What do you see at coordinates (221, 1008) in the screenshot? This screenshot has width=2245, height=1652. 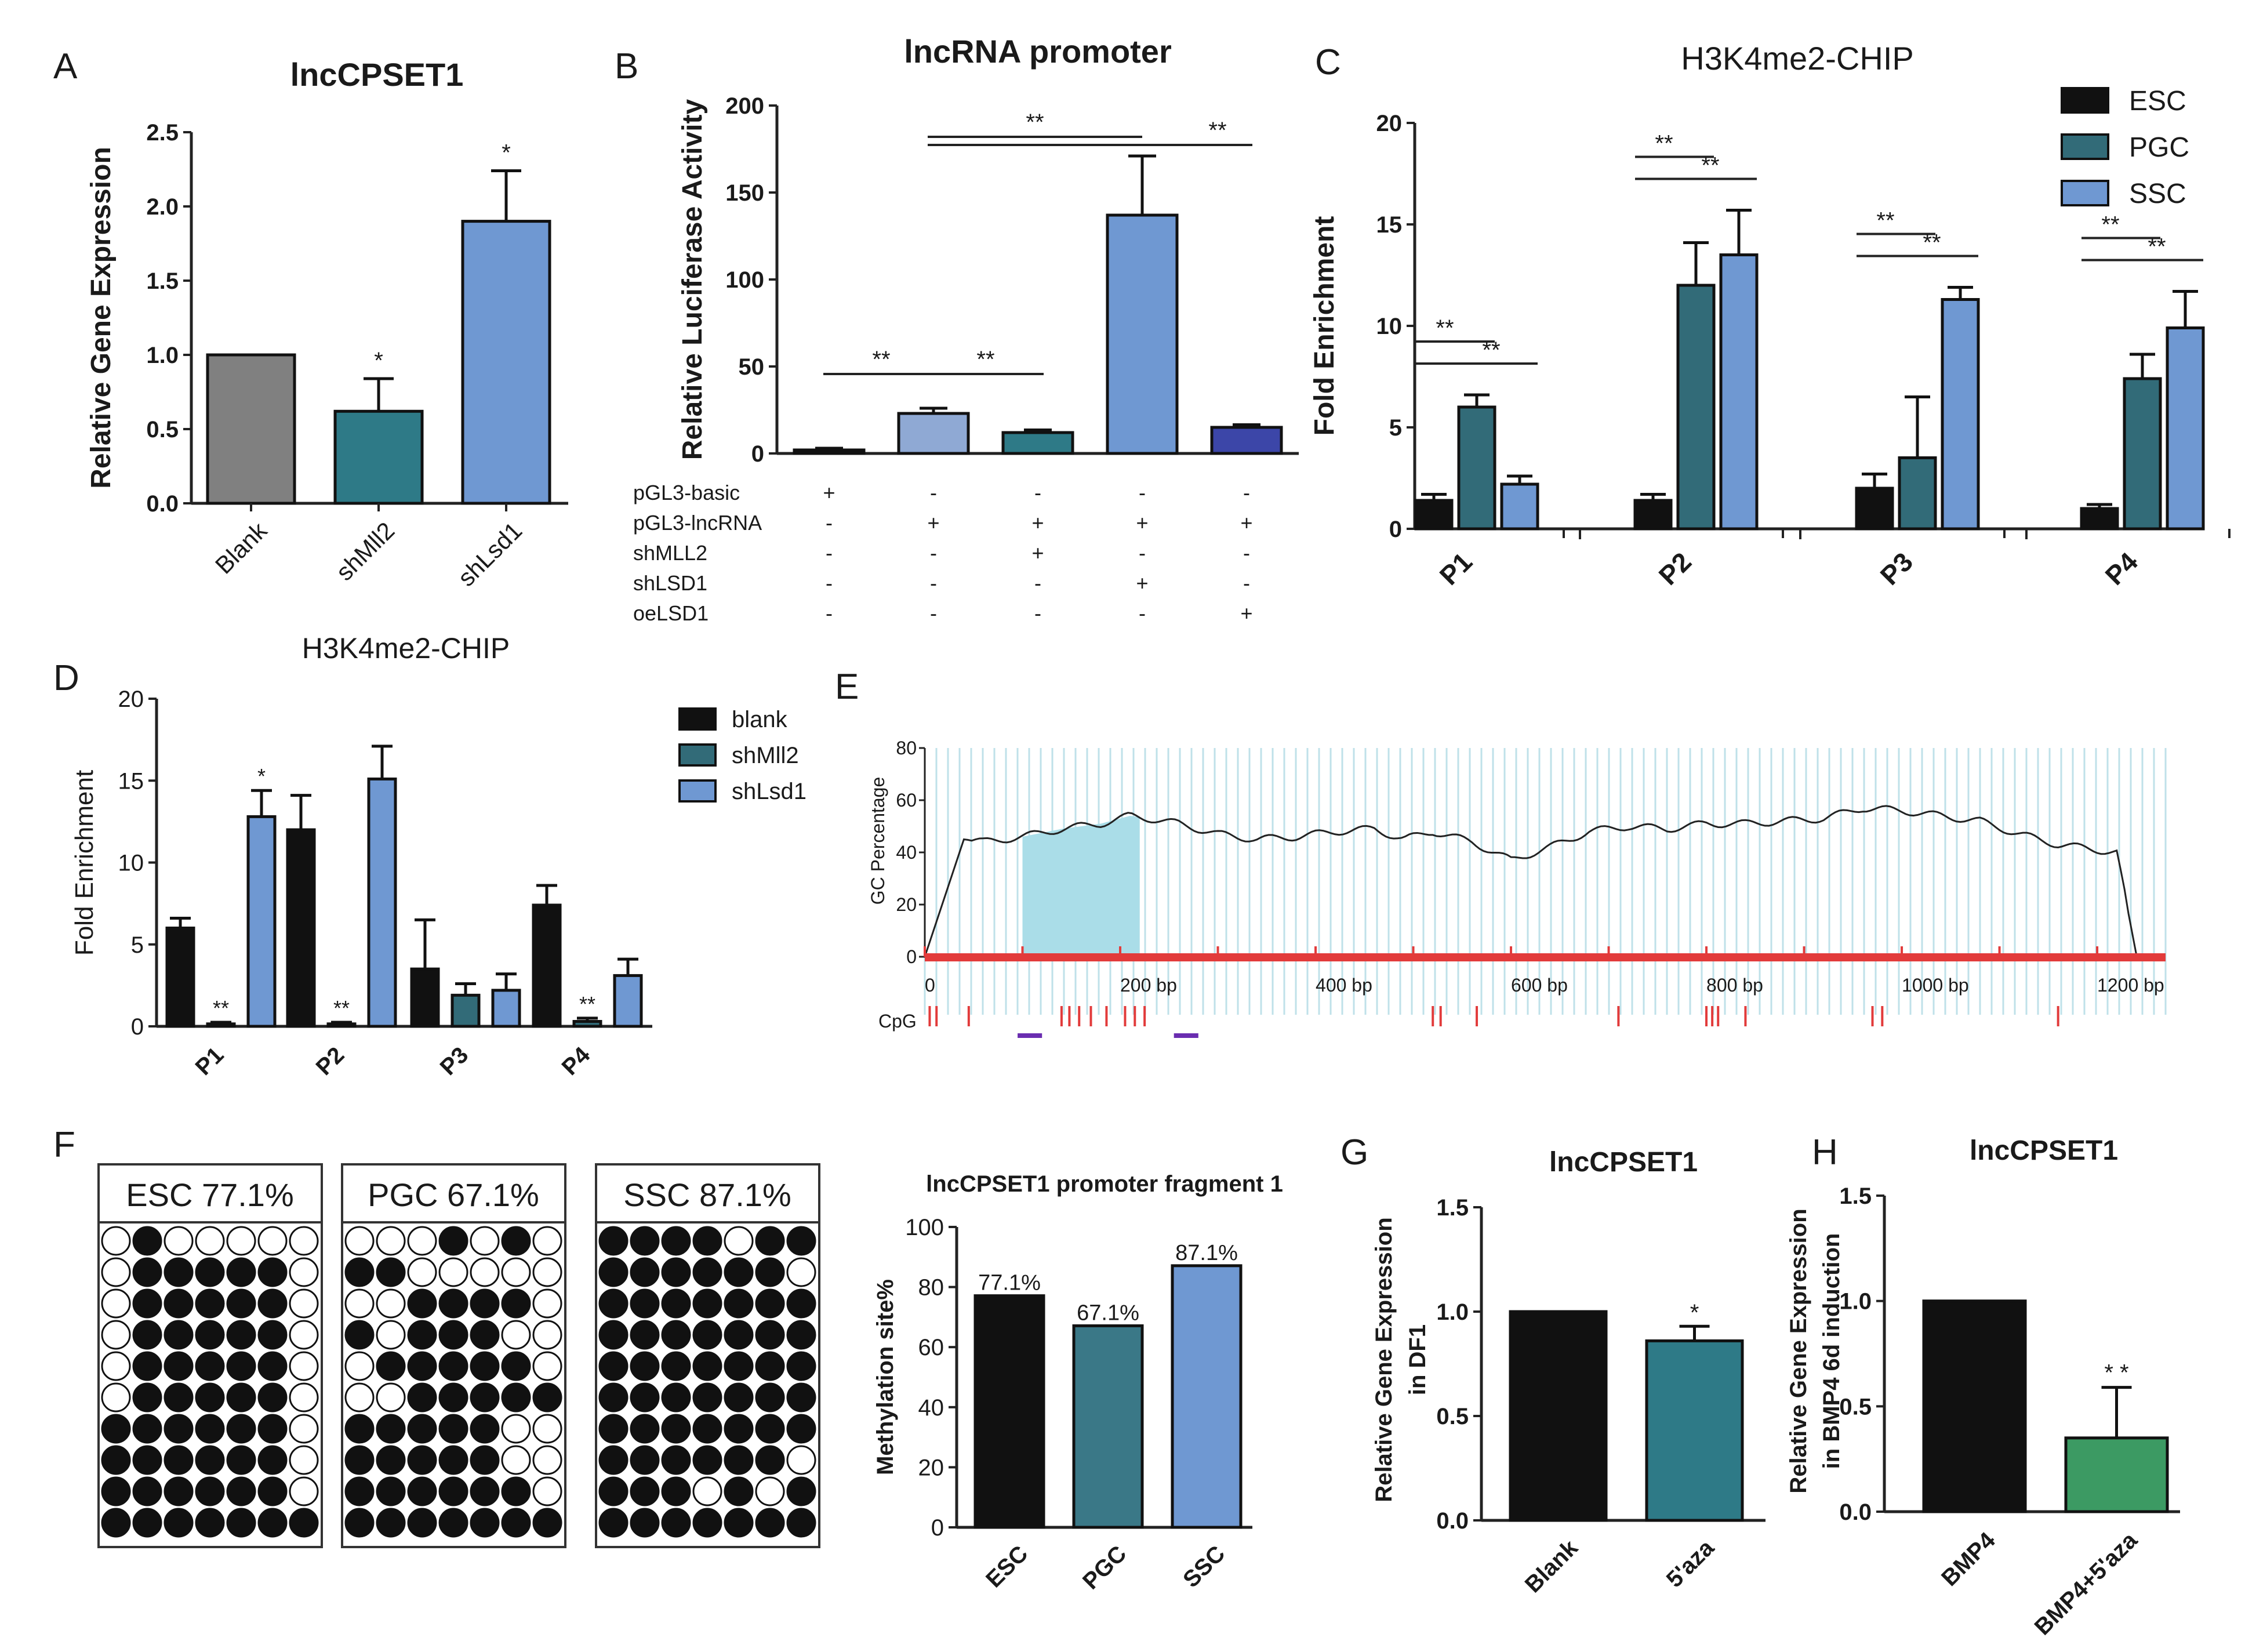 I see `panel-d-significance: **` at bounding box center [221, 1008].